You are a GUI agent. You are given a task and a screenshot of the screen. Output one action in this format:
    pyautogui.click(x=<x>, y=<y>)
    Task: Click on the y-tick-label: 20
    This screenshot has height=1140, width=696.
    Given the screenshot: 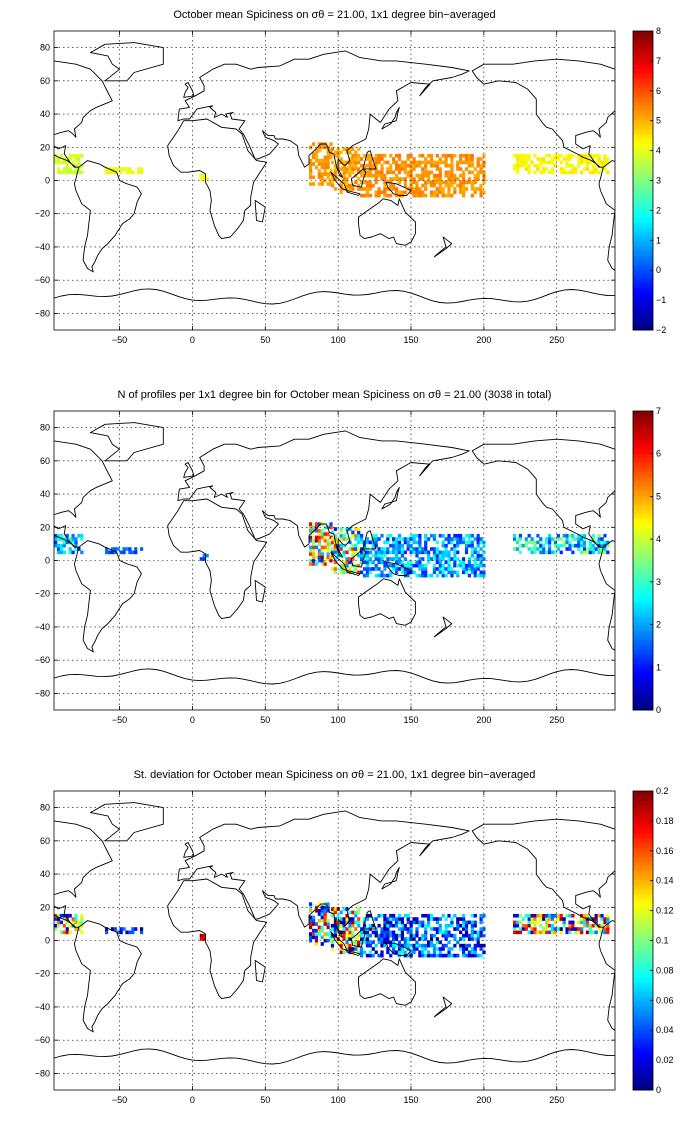 What is the action you would take?
    pyautogui.click(x=45, y=527)
    